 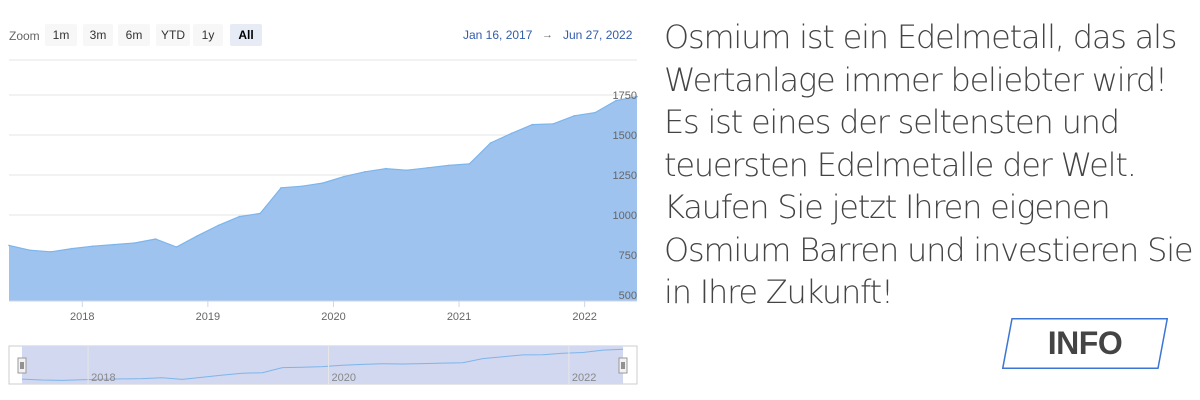 What do you see at coordinates (103, 378) in the screenshot?
I see `navigator-tick-label: 2018` at bounding box center [103, 378].